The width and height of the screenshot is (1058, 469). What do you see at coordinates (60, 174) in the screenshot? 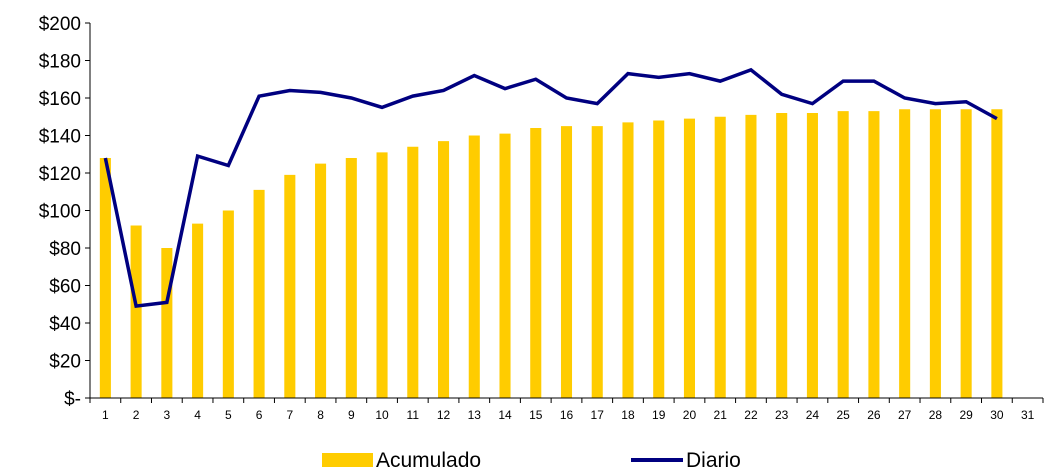
I see `y-tick-label: $120` at bounding box center [60, 174].